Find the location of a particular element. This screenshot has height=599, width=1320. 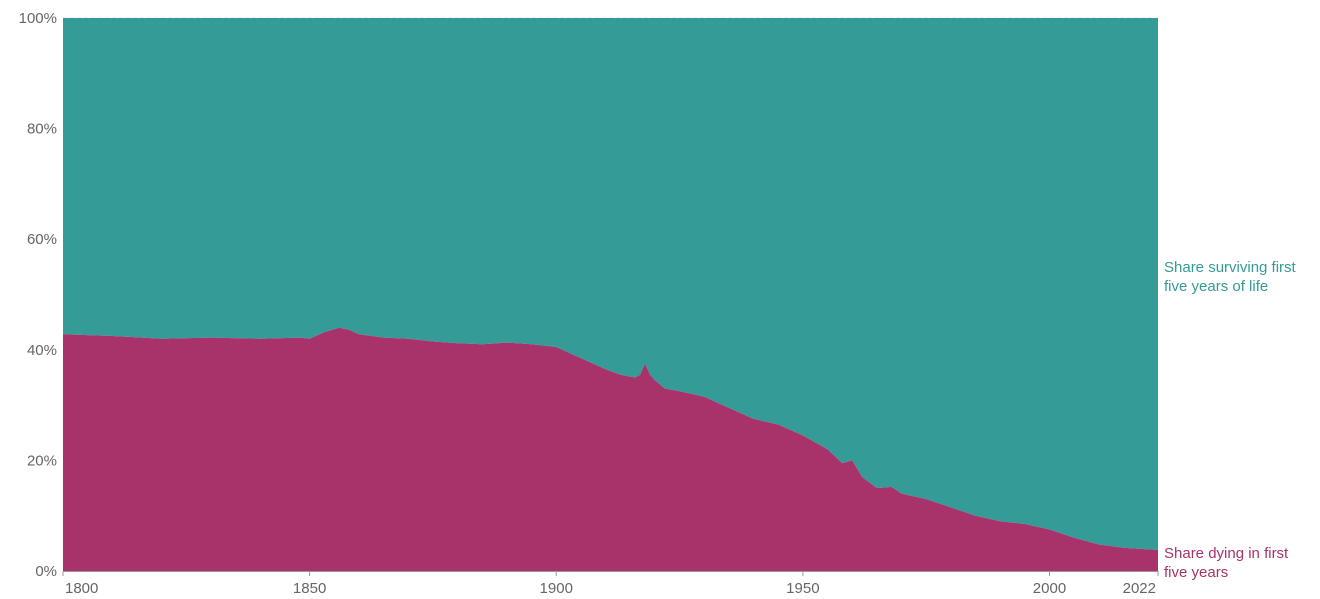

x-tick-label: 2000 is located at coordinates (1049, 588).